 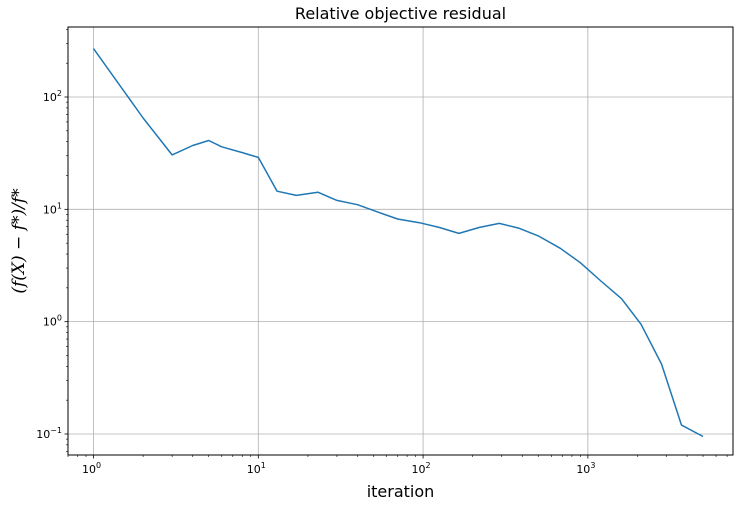 What do you see at coordinates (52, 96) in the screenshot?
I see `y-tick-label: 10²` at bounding box center [52, 96].